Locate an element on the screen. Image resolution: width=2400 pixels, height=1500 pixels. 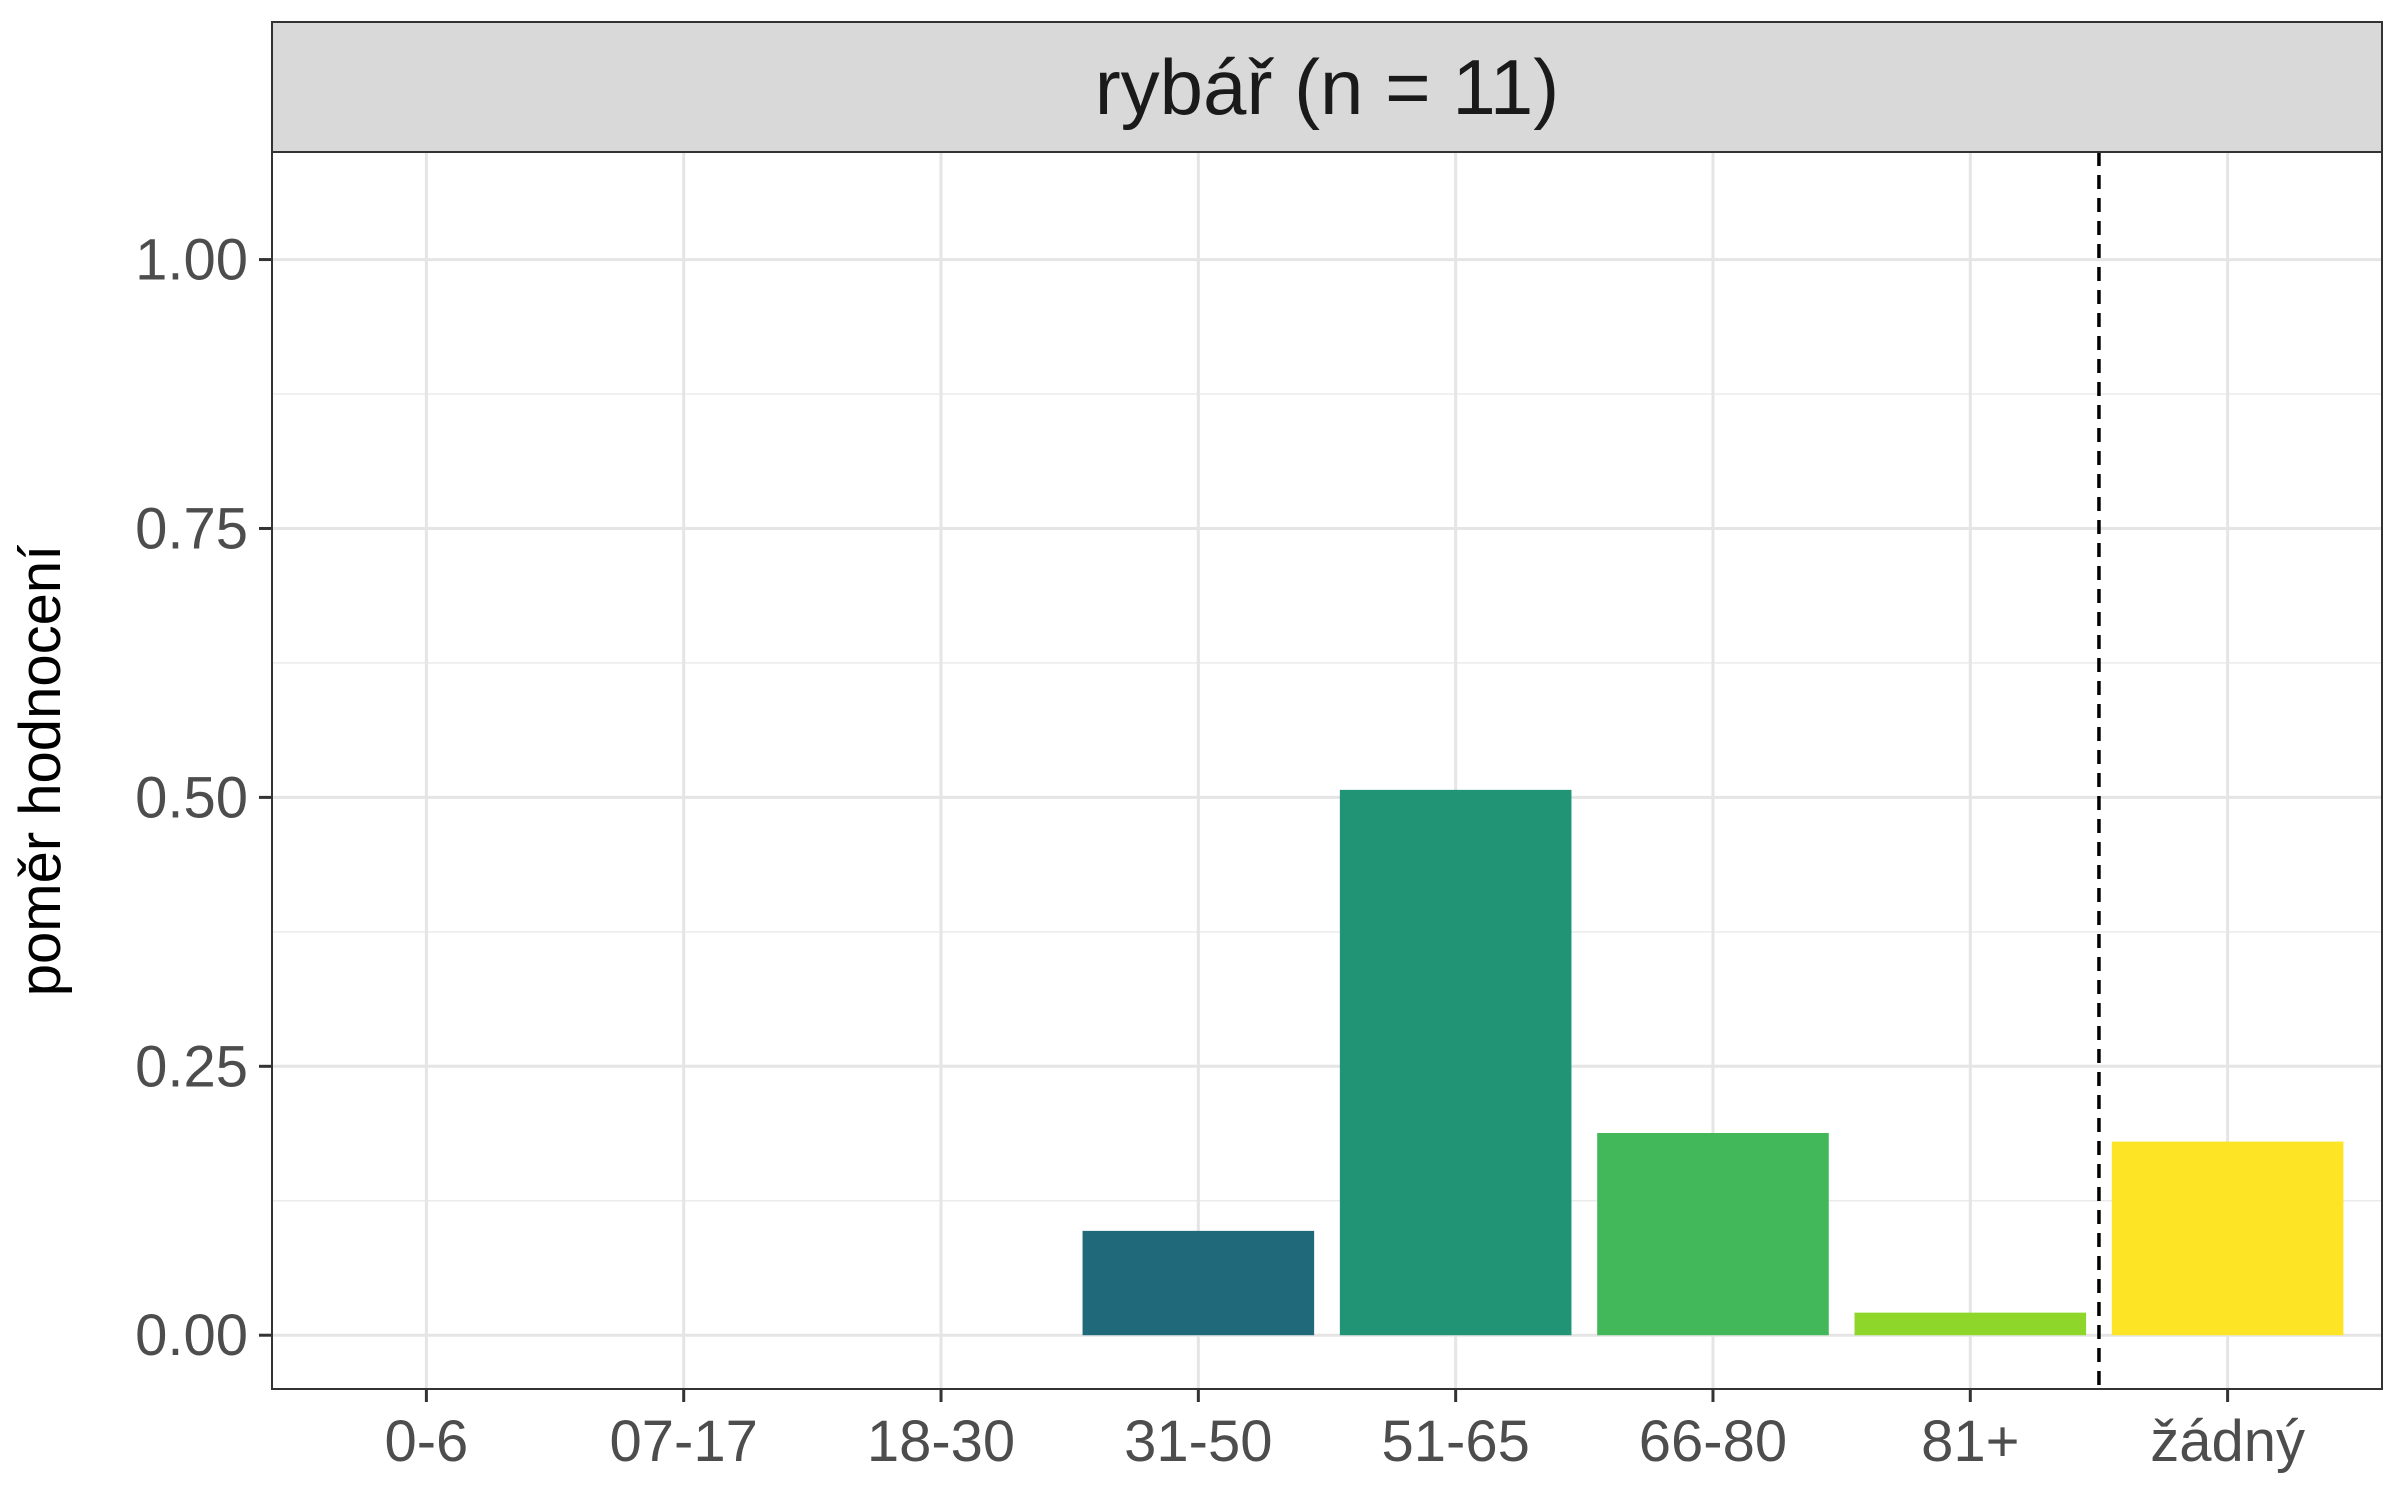
x-tick-label: žádný is located at coordinates (2227, 1441).